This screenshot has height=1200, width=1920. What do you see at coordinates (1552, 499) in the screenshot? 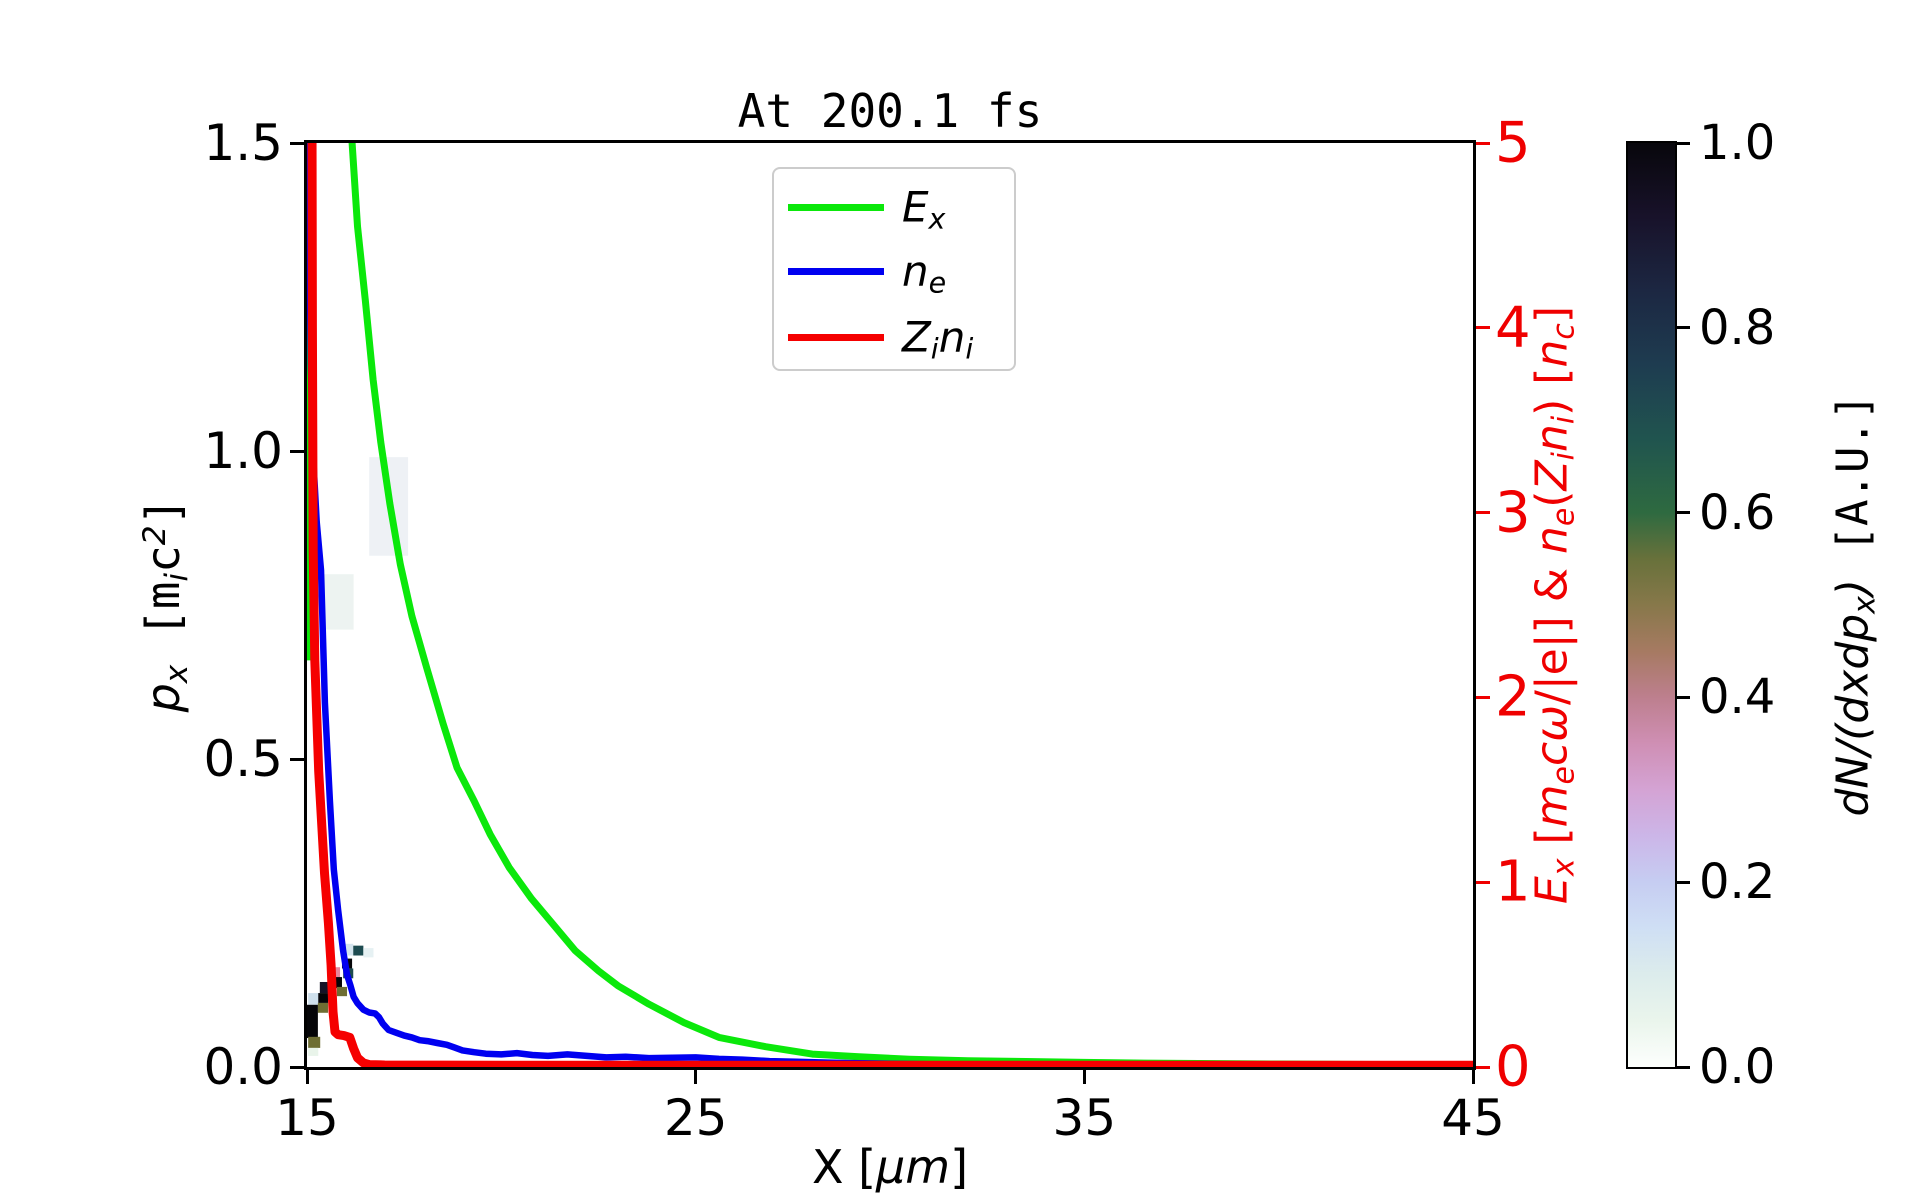
I see `label-fragment: (` at bounding box center [1552, 499].